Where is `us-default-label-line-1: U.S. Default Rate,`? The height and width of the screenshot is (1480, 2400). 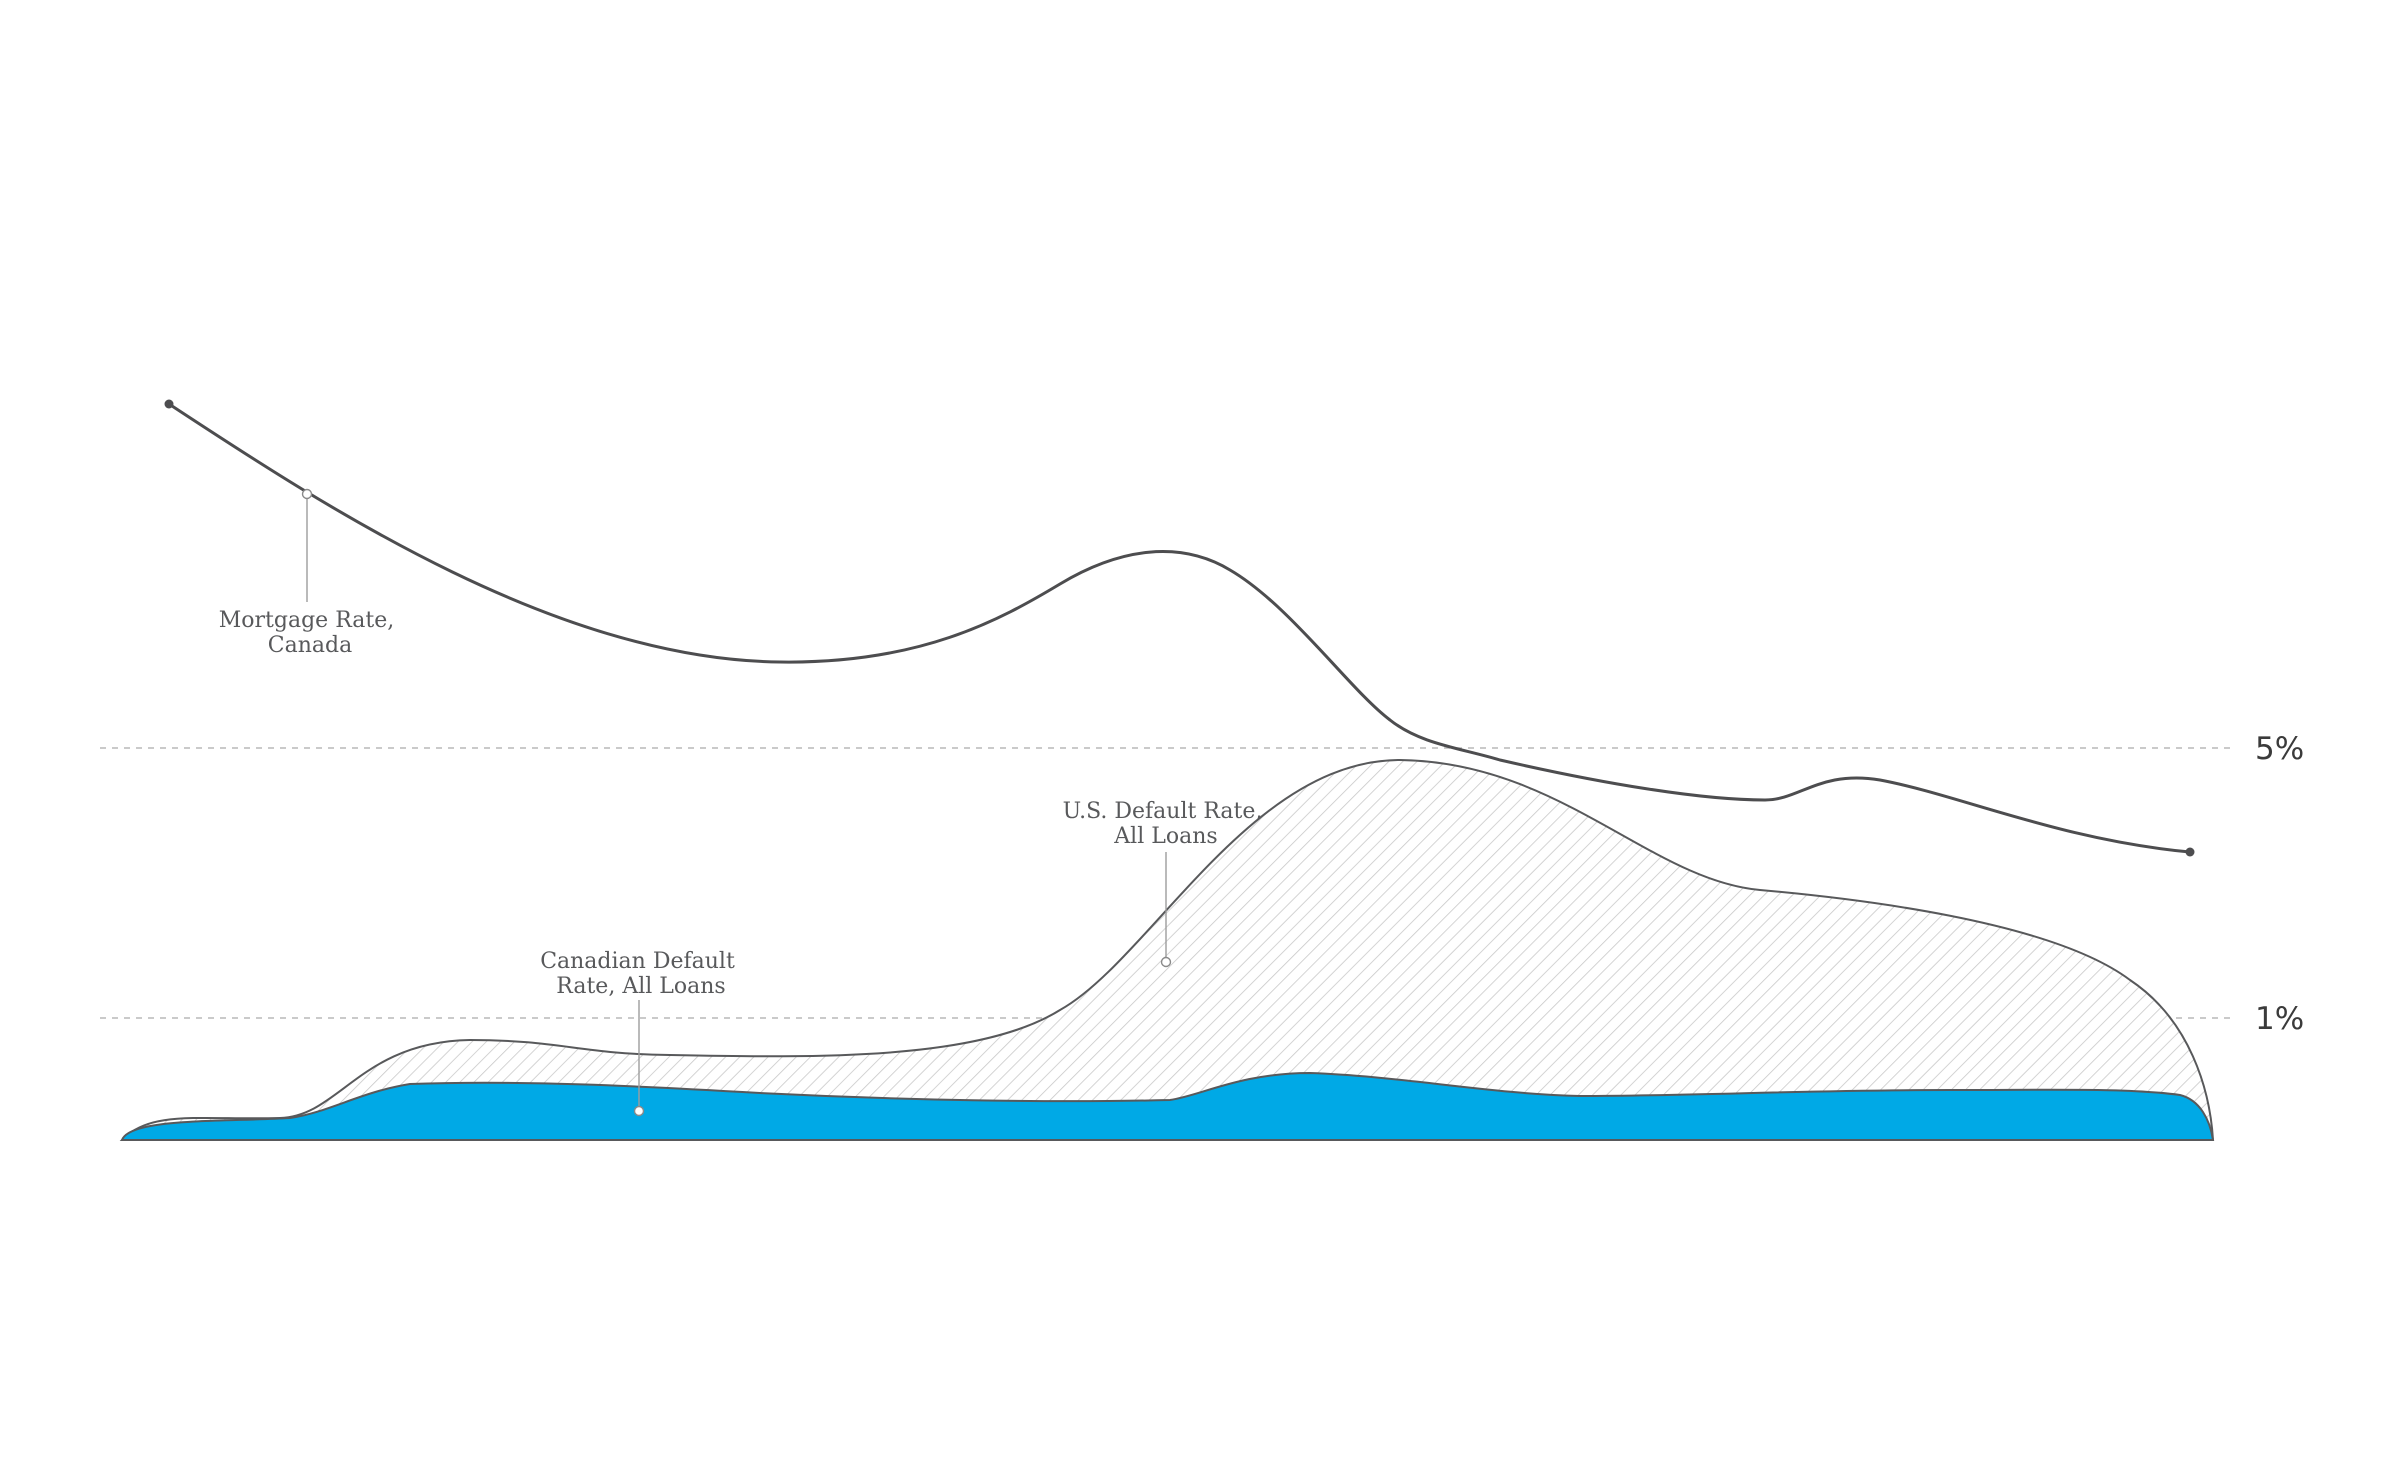
us-default-label-line-1: U.S. Default Rate, is located at coordinates (1163, 811).